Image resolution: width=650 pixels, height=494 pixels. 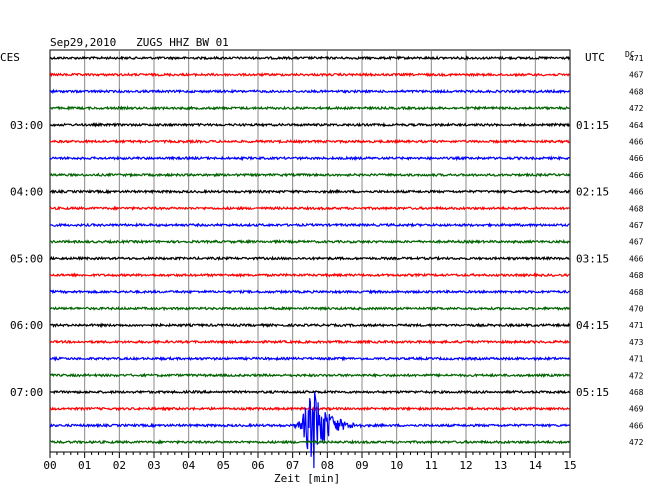 What do you see at coordinates (595, 57) in the screenshot?
I see `right-timezone-label: UTC` at bounding box center [595, 57].